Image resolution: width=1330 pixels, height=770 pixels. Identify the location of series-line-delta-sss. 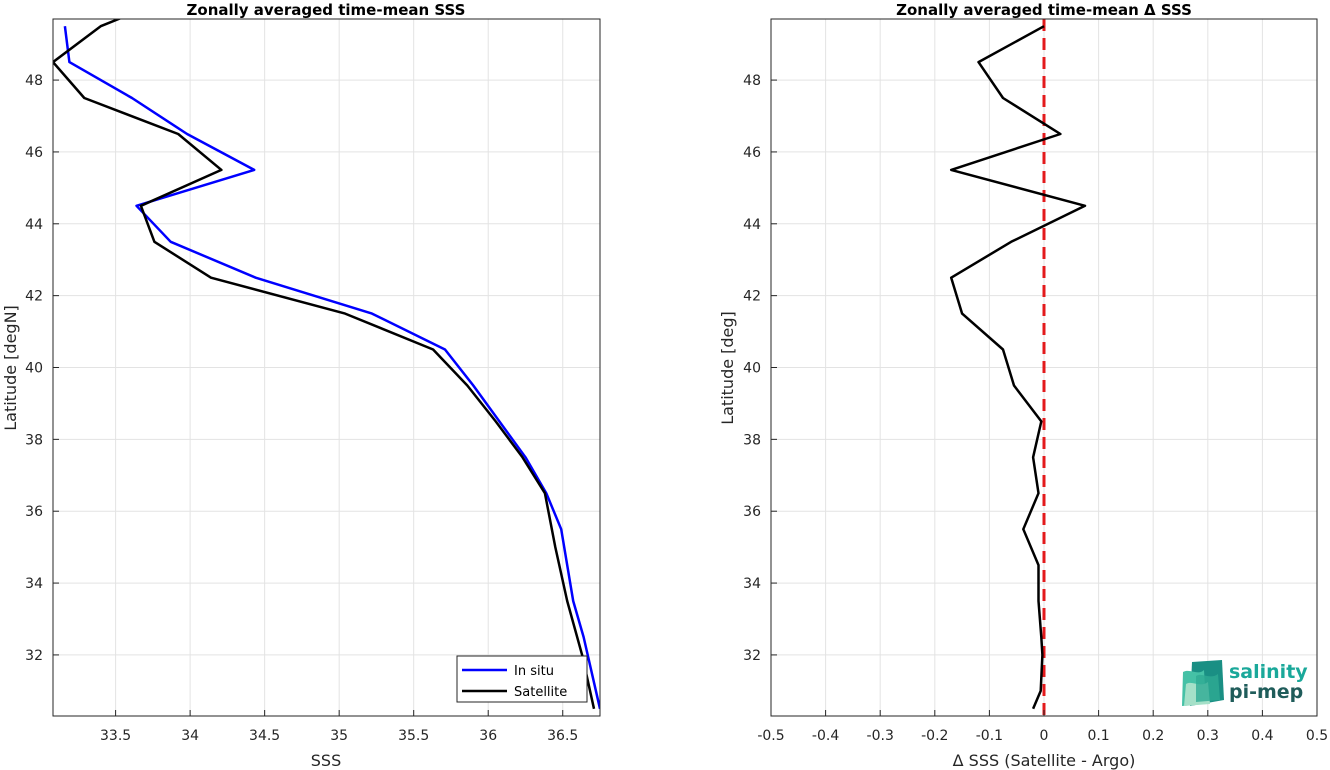
(1018, 367).